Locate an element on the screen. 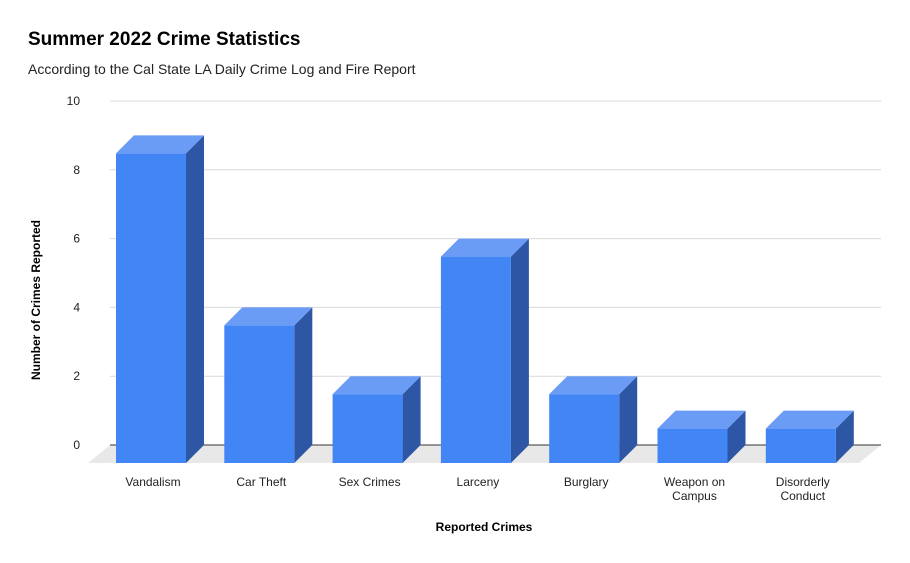 This screenshot has width=910, height=563. x-tick-label: Conduct is located at coordinates (802, 496).